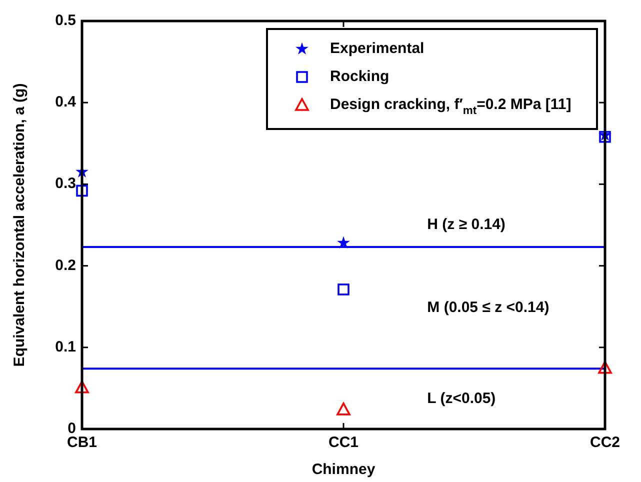  Describe the element at coordinates (466, 224) in the screenshot. I see `annotation: H (z ≥ 0.14)` at that location.